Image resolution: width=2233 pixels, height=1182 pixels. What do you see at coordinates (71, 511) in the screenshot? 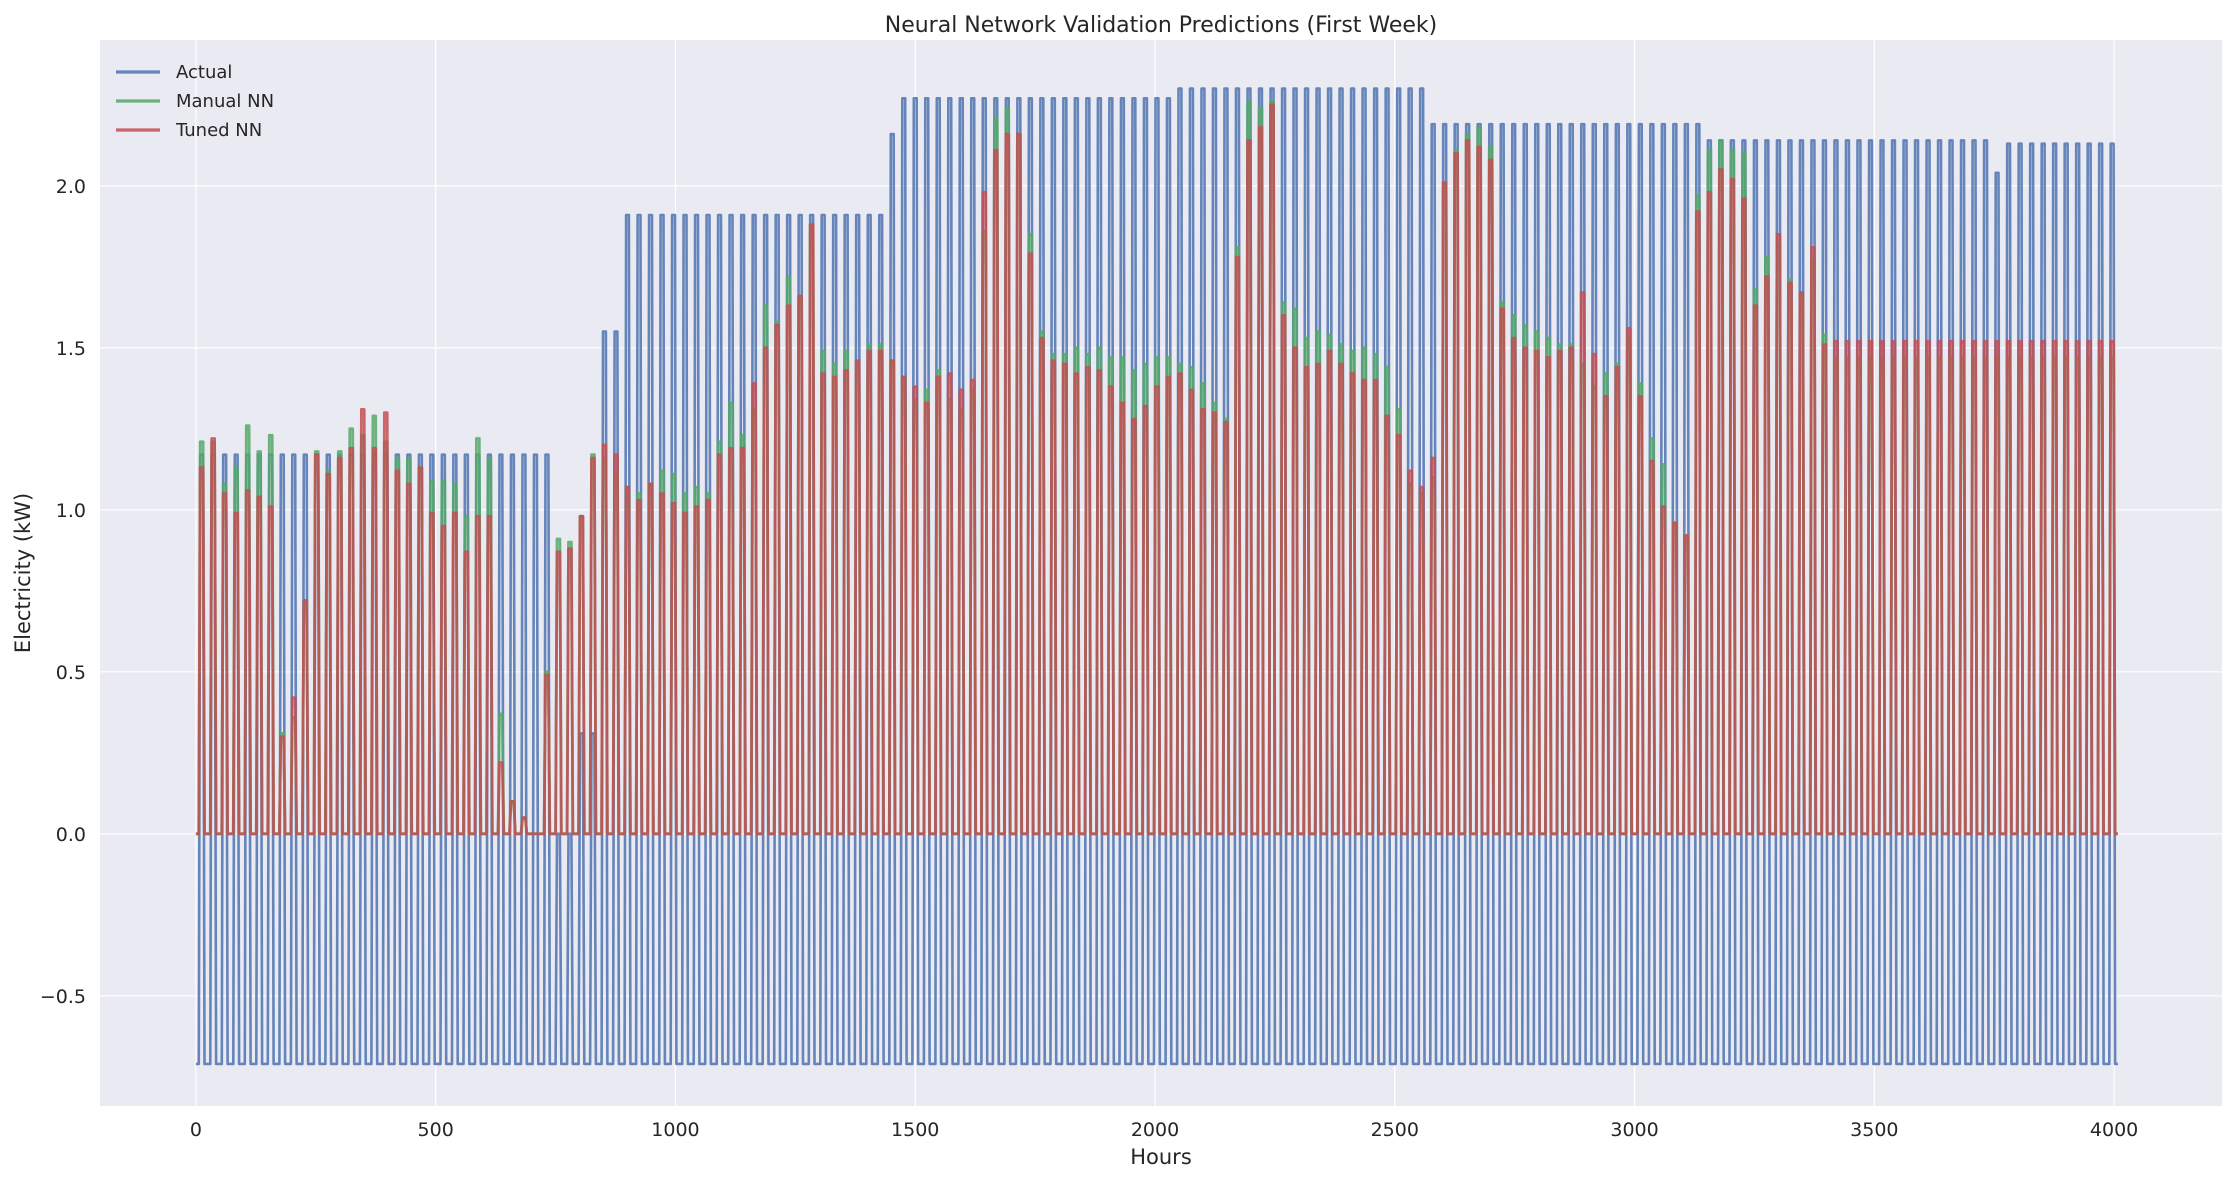
I see `y-tick-label: 1.0` at bounding box center [71, 511].